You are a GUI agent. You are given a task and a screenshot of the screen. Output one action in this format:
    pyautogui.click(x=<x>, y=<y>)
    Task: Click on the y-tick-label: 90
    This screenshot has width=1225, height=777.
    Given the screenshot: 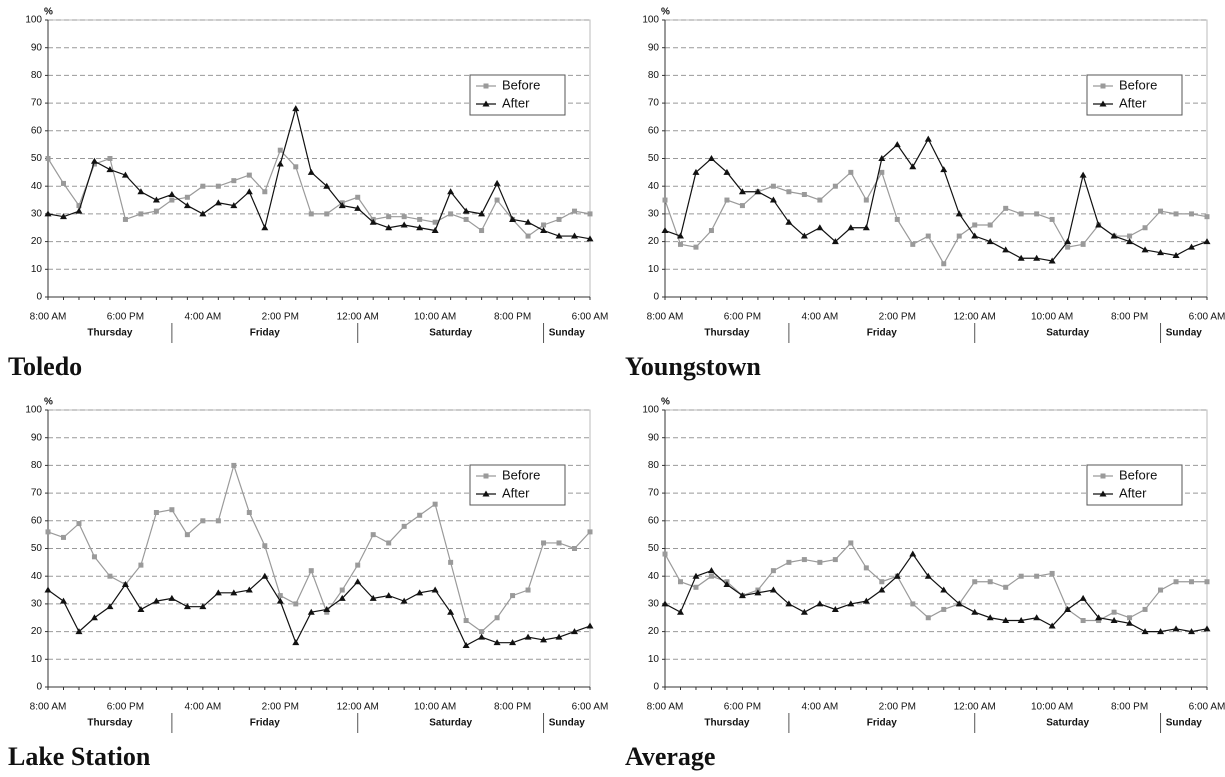 What is the action you would take?
    pyautogui.click(x=37, y=47)
    